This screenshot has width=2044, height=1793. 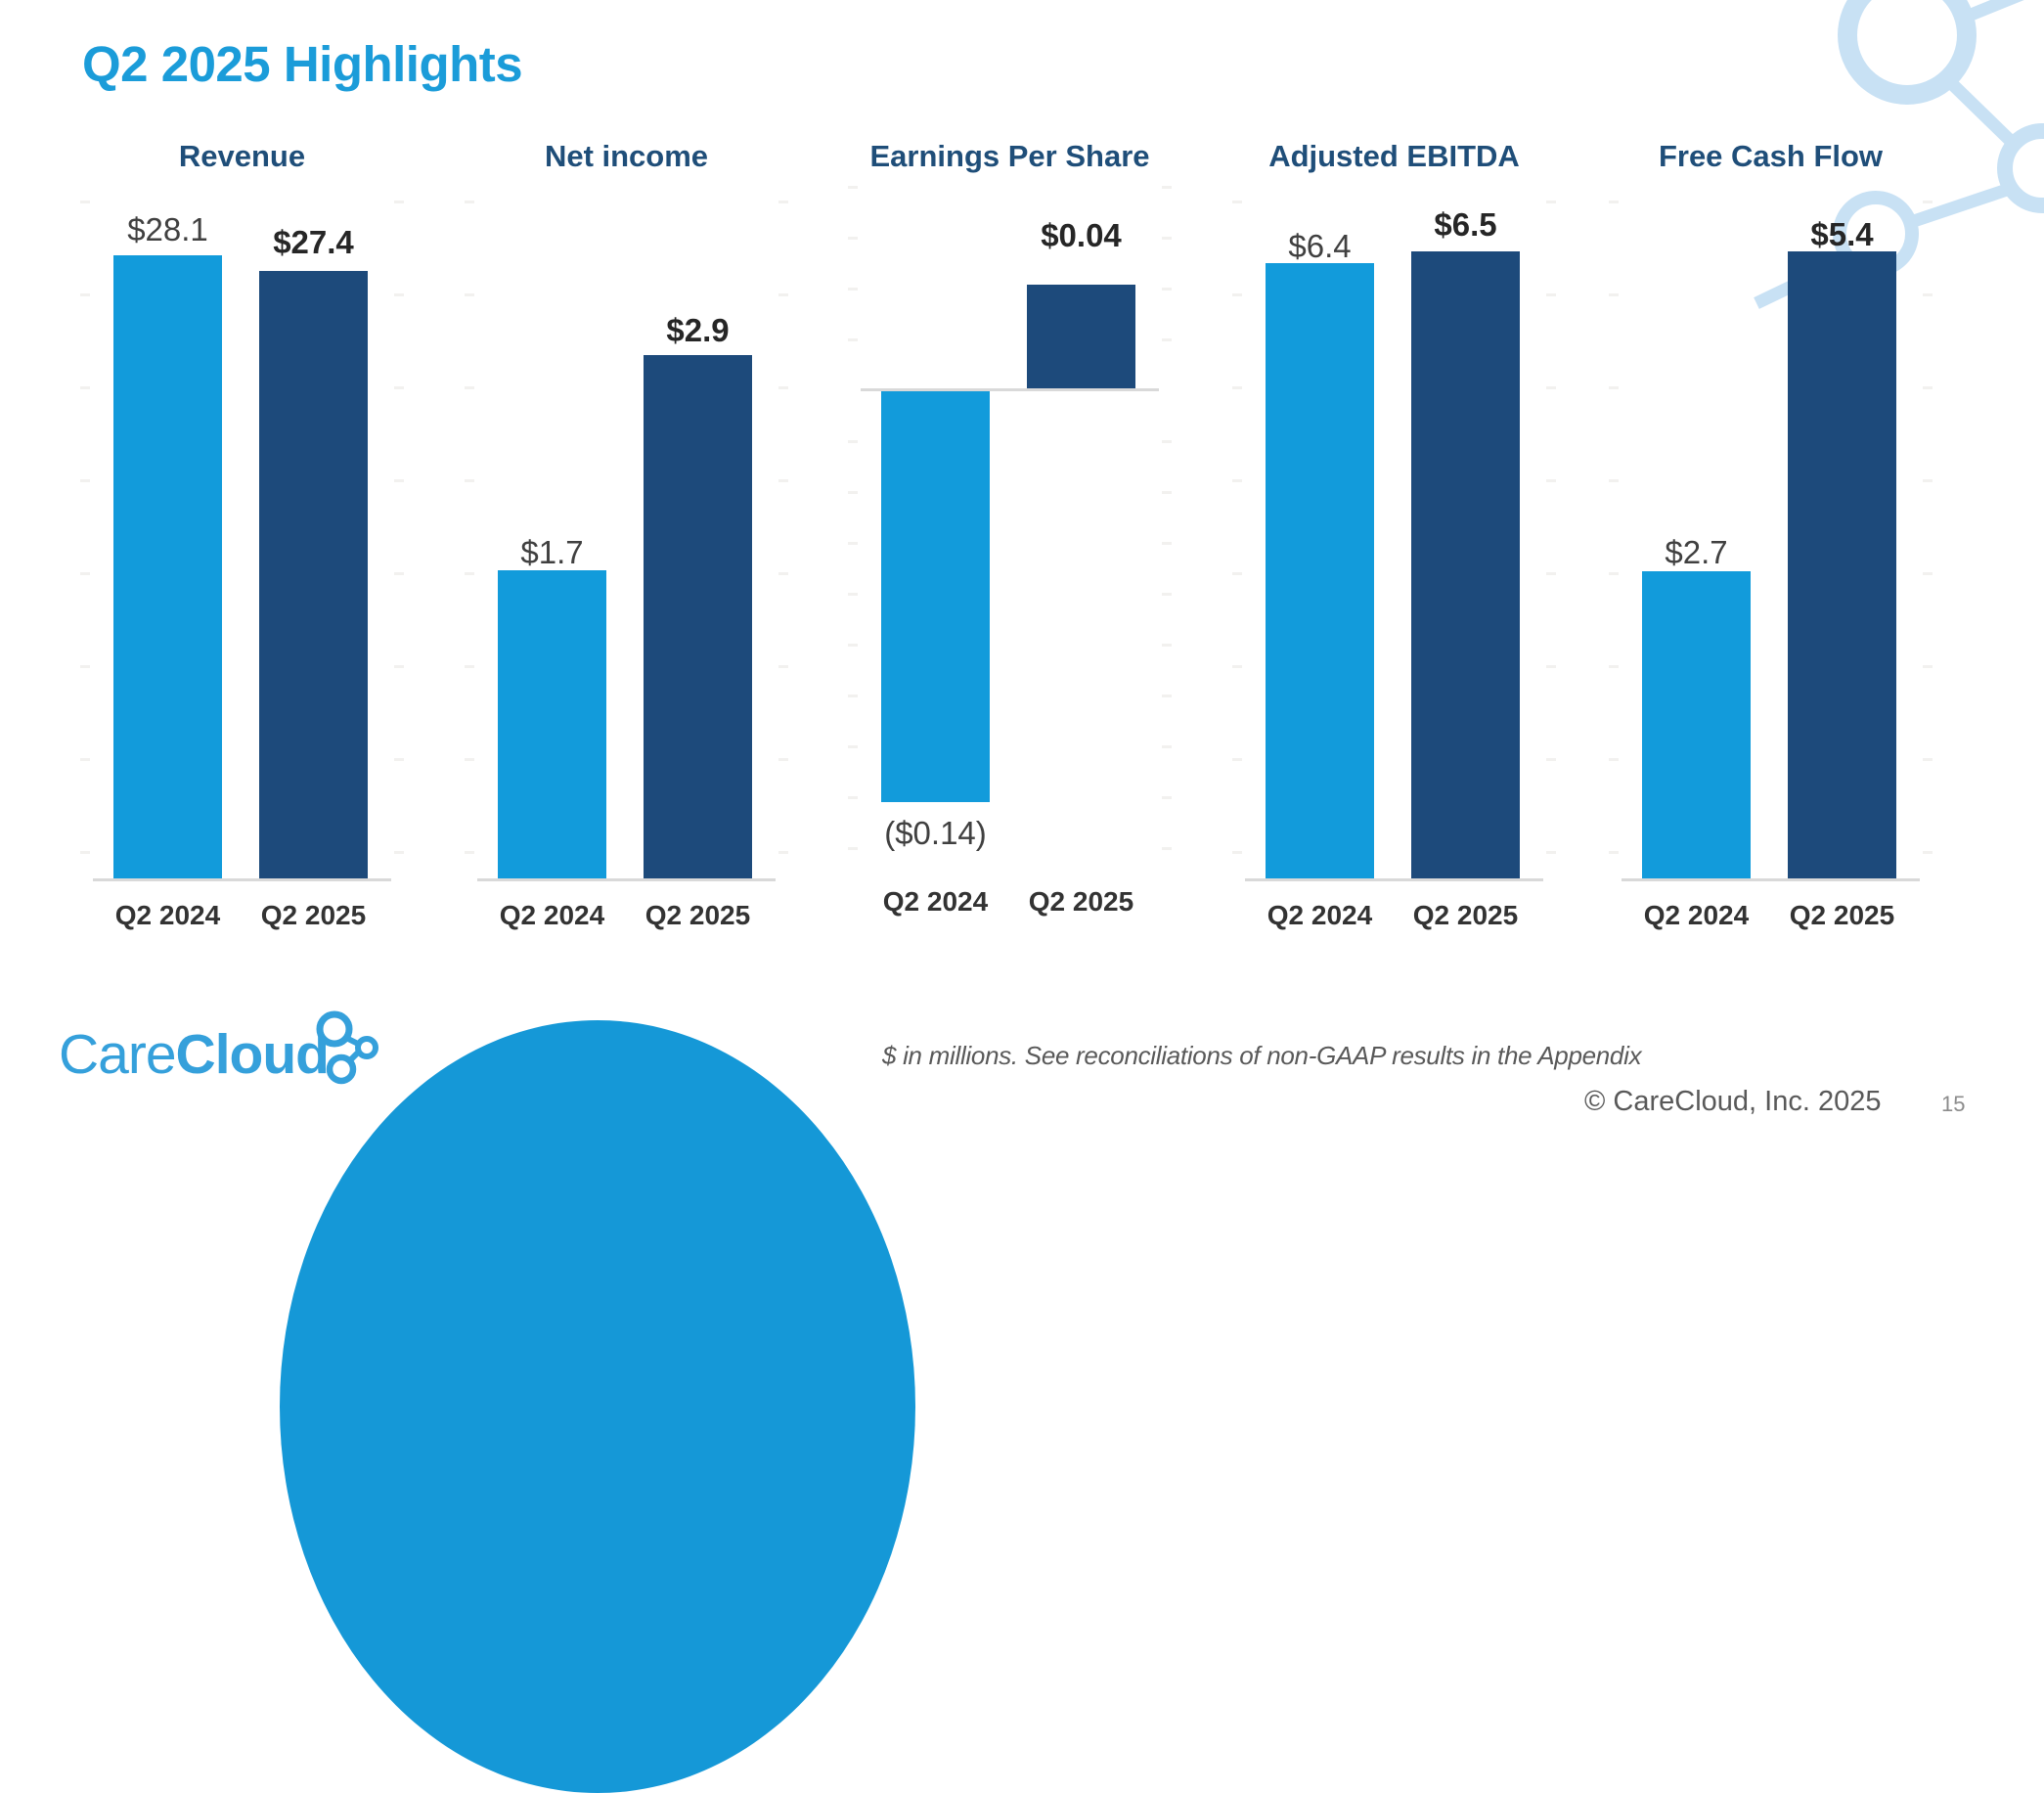 What do you see at coordinates (313, 242) in the screenshot?
I see `value-label: $27.4` at bounding box center [313, 242].